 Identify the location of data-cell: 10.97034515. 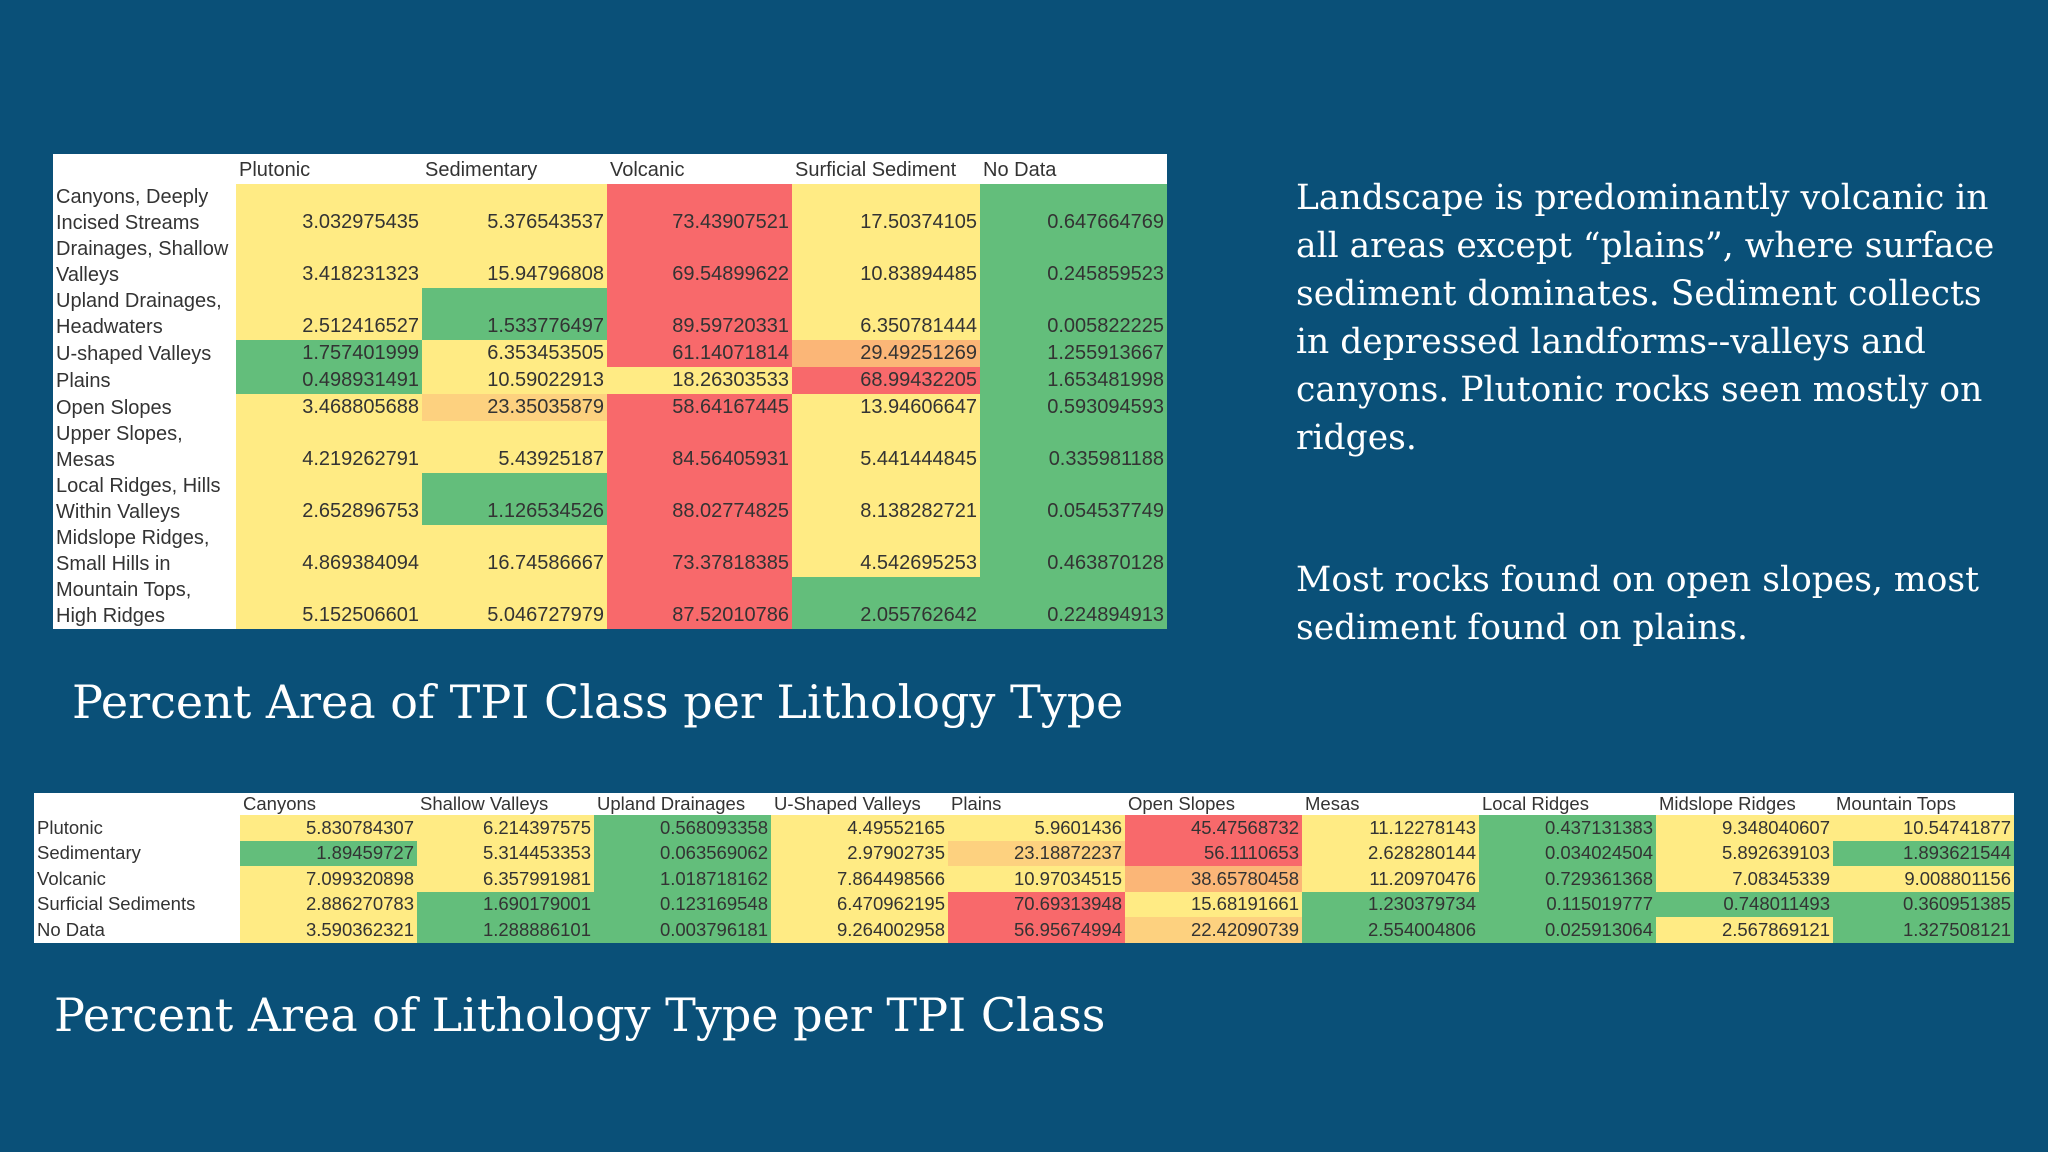
(1036, 879).